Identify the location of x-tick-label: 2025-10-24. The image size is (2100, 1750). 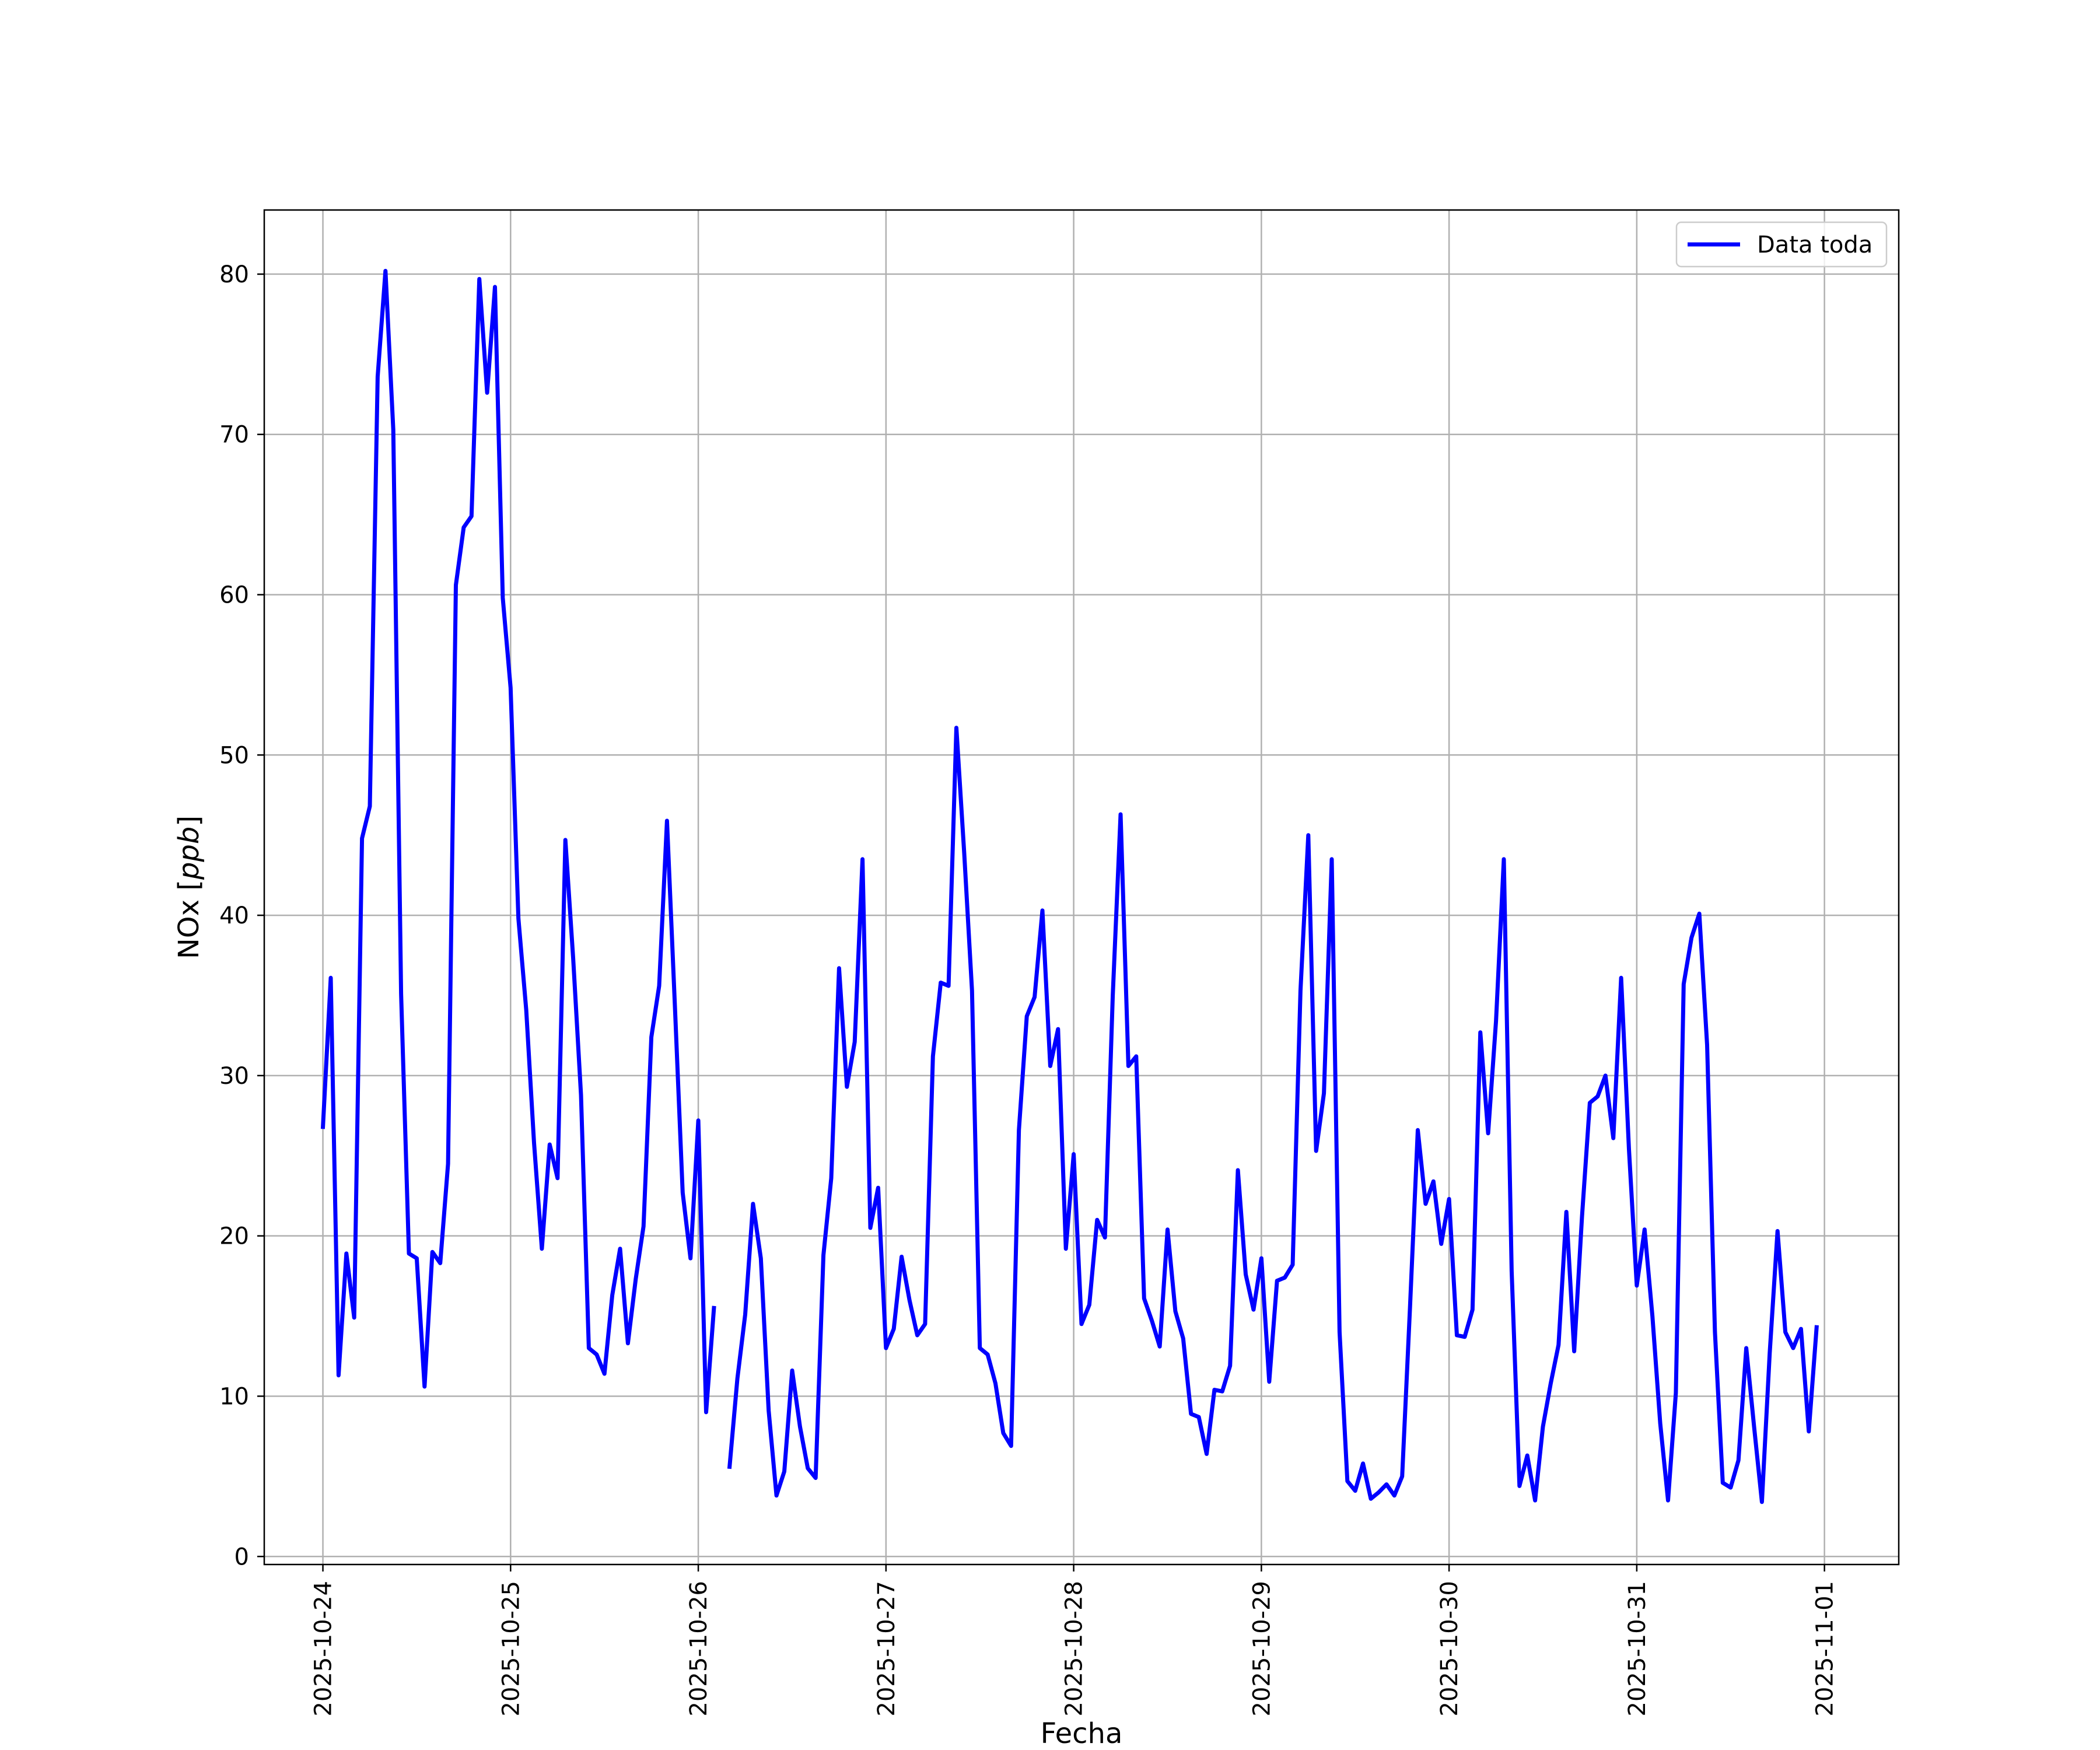
(323, 1648).